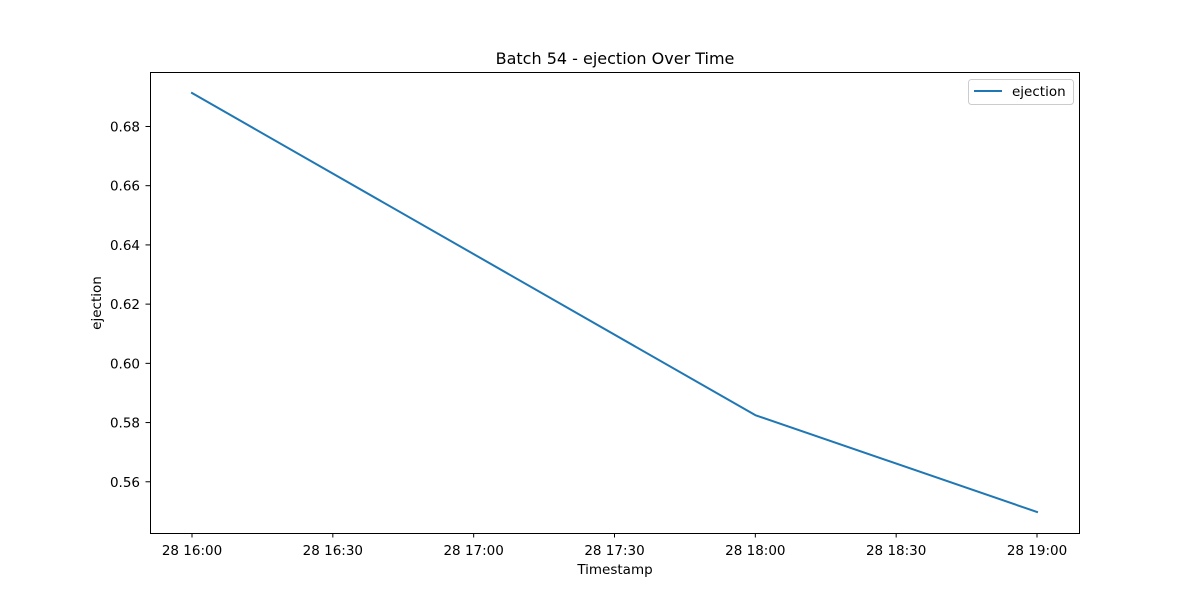 The image size is (1200, 600). What do you see at coordinates (125, 305) in the screenshot?
I see `y-tick-label: 0.62` at bounding box center [125, 305].